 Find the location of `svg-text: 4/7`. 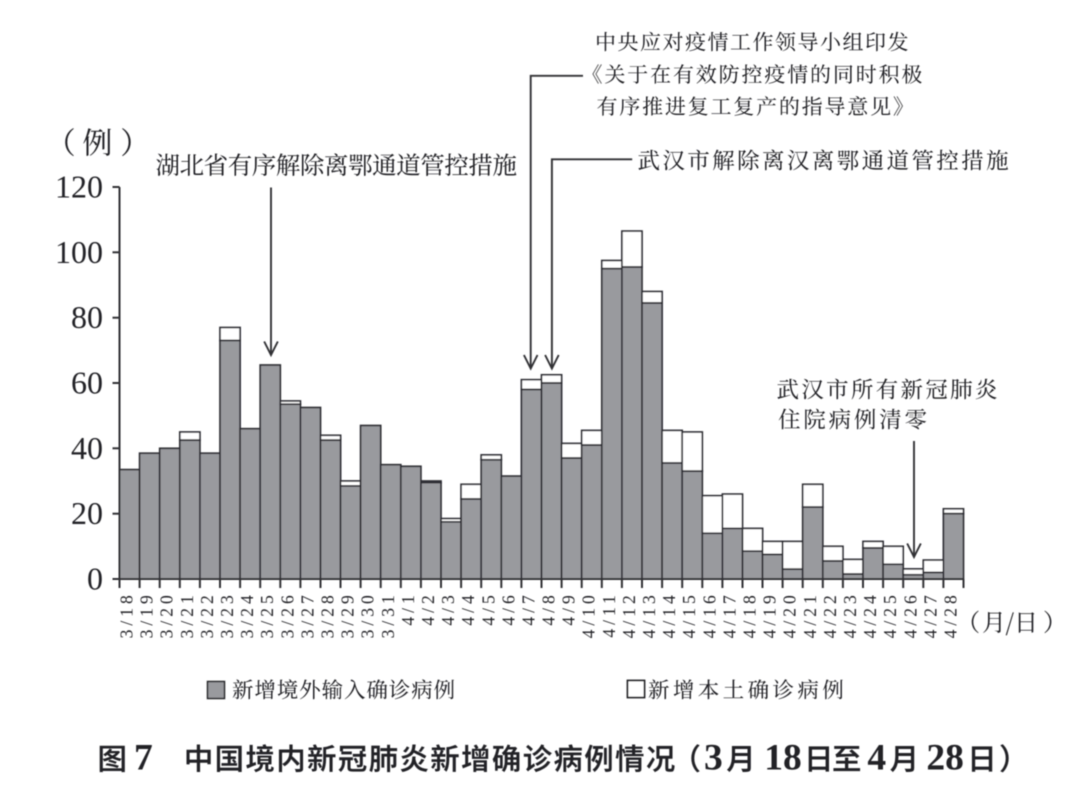

svg-text: 4/7 is located at coordinates (529, 608).